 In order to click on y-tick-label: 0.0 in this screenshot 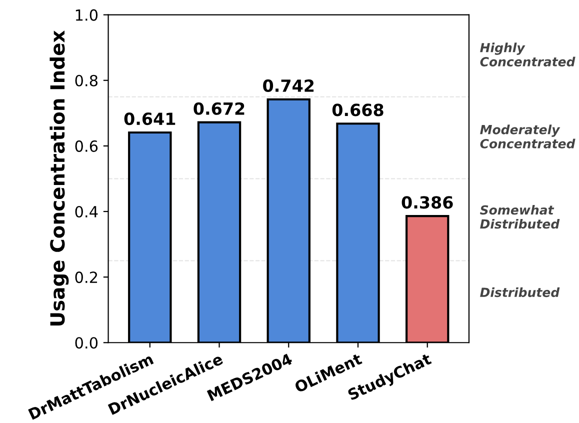, I will do `click(86, 343)`.